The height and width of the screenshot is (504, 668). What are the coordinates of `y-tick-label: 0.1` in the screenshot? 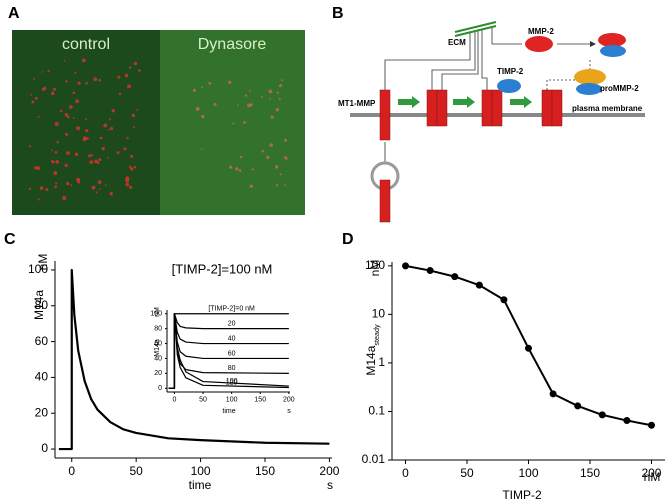 It's located at (376, 411).